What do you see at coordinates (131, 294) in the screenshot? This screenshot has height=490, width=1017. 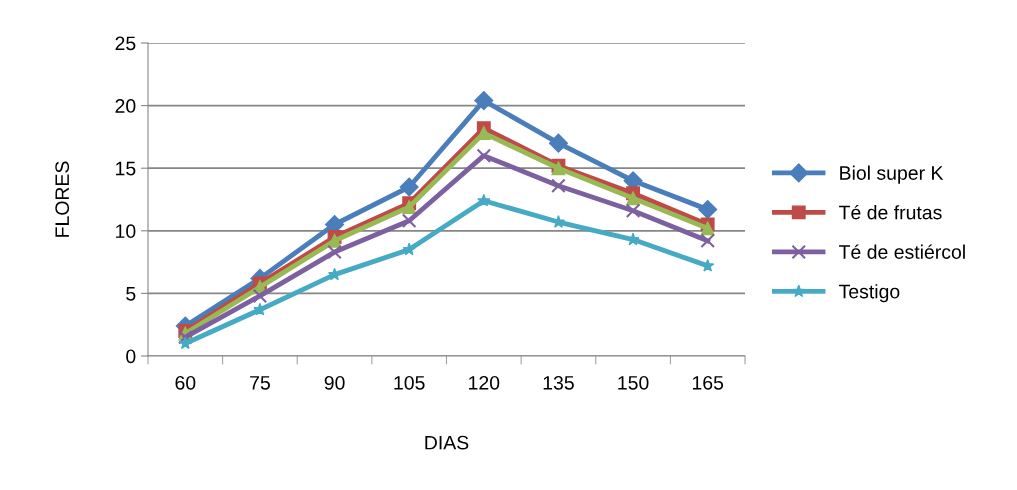 I see `y-tick-label: 5` at bounding box center [131, 294].